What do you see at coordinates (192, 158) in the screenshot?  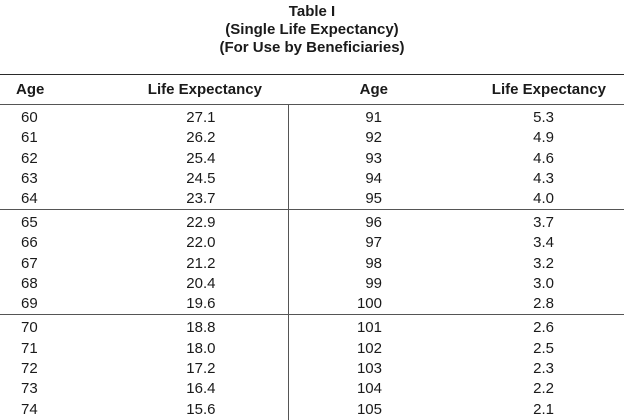 I see `life-expectancy-cell: 25.4` at bounding box center [192, 158].